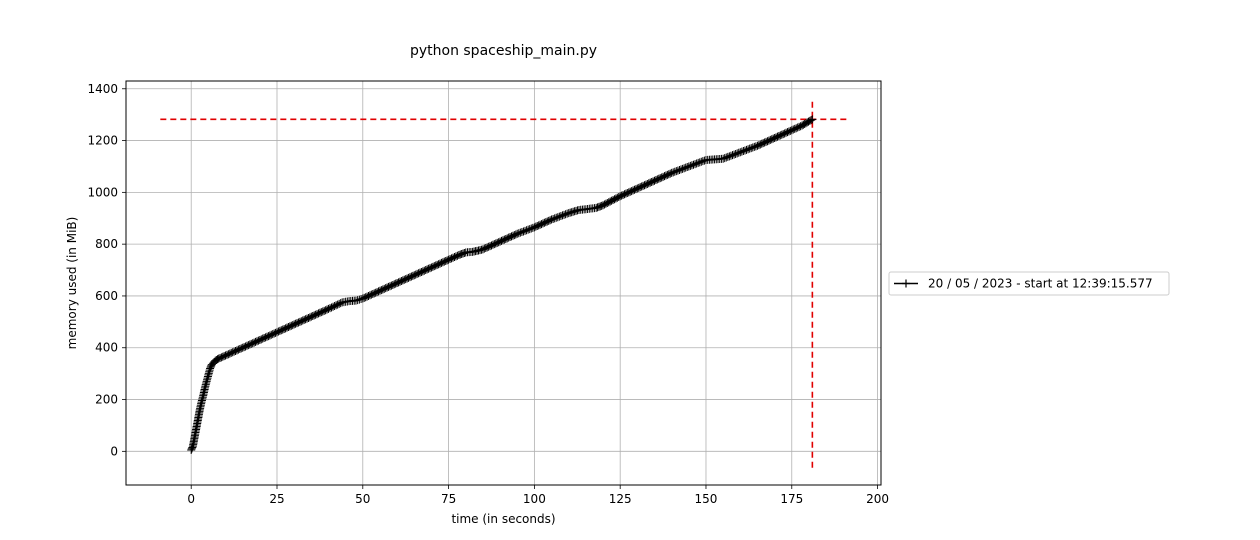 The image size is (1260, 540). Describe the element at coordinates (503, 51) in the screenshot. I see `chart-title: python spaceship_main.py` at that location.